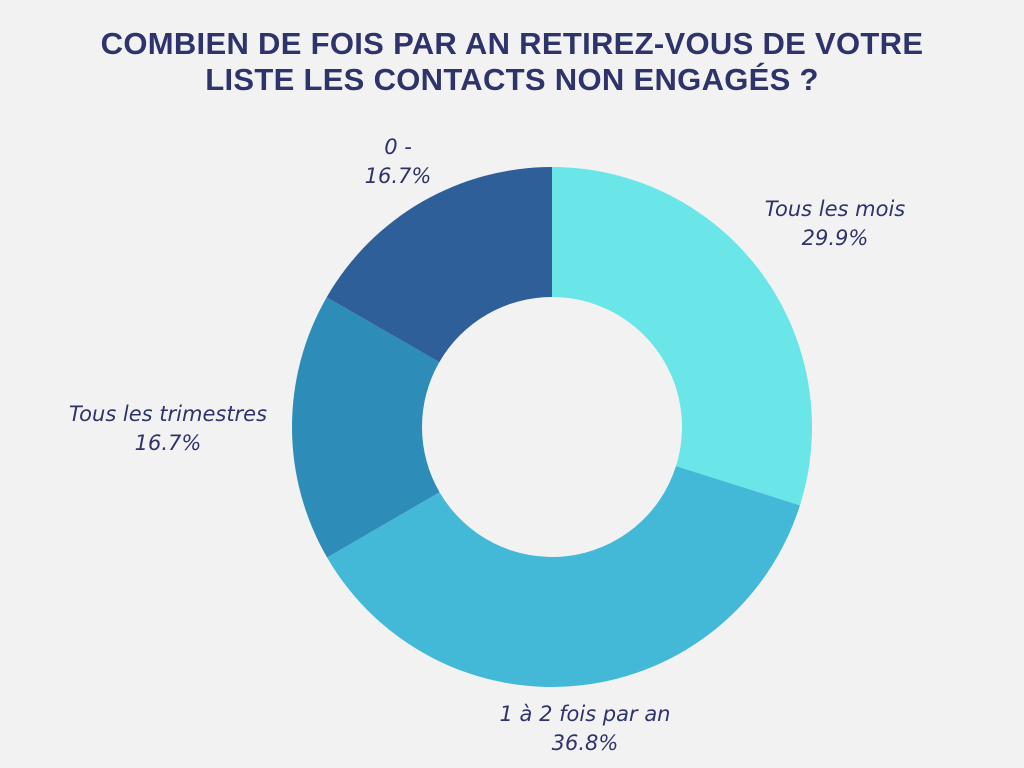 This screenshot has height=768, width=1024. I want to click on slice-label: Tous les trimestres, so click(168, 414).